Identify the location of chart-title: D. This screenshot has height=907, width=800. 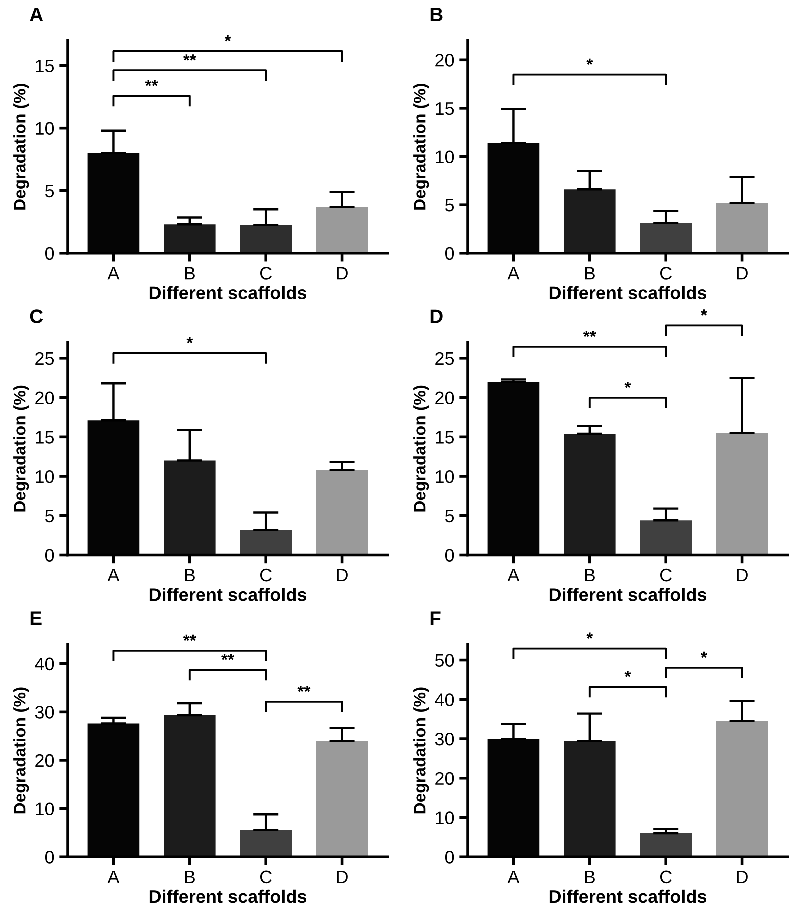
(436, 317).